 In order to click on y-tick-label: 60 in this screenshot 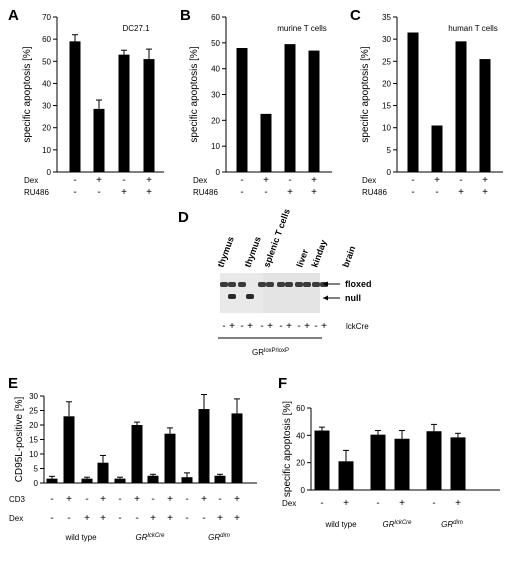, I will do `click(46, 39)`.